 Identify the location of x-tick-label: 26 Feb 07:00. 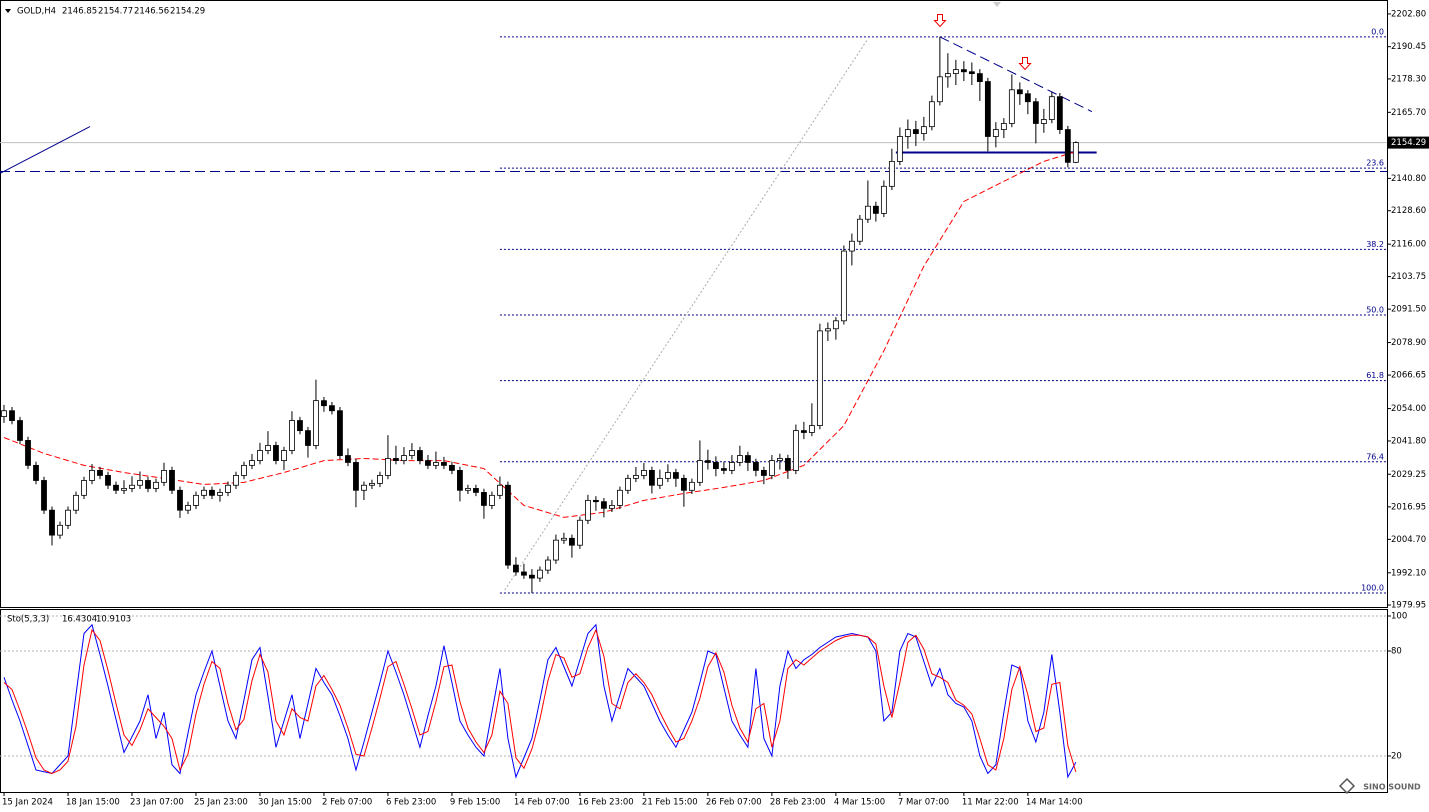
(734, 803).